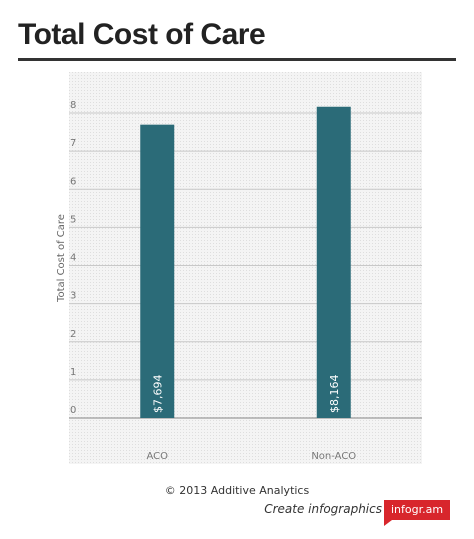 This screenshot has width=474, height=539. What do you see at coordinates (73, 296) in the screenshot?
I see `y-tick-label: 3` at bounding box center [73, 296].